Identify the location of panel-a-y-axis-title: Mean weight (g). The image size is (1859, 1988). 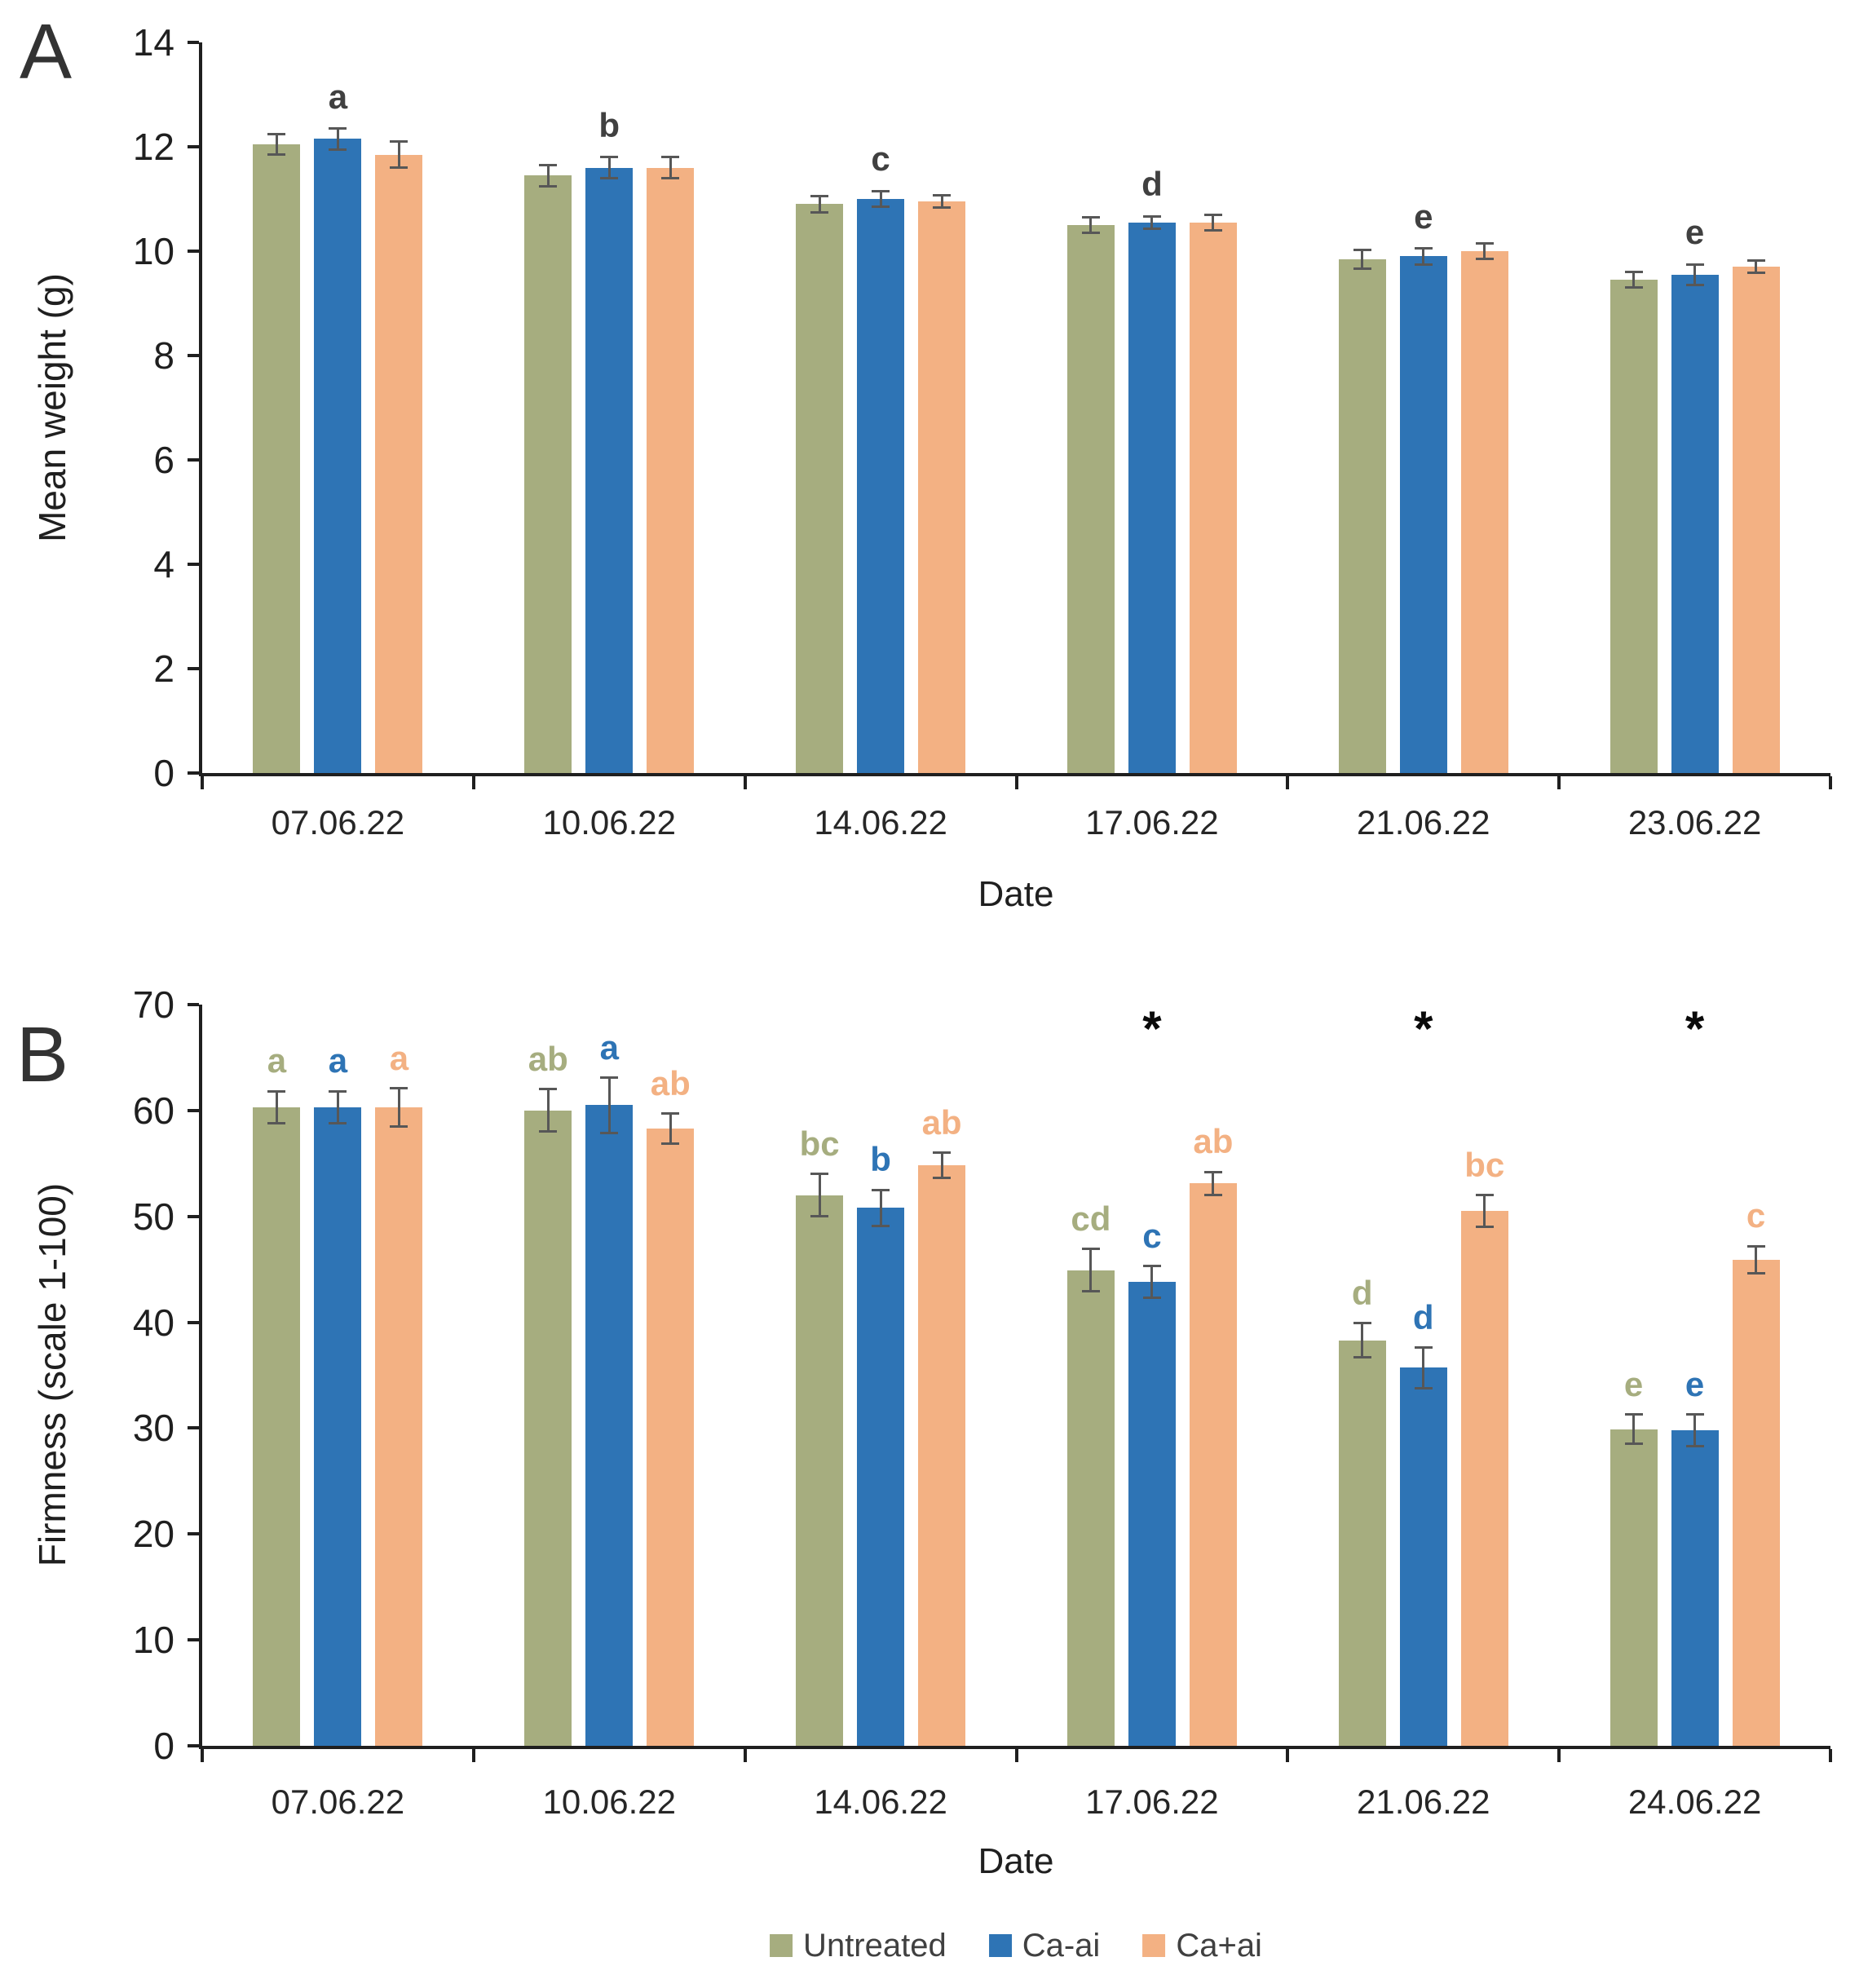
(52, 407).